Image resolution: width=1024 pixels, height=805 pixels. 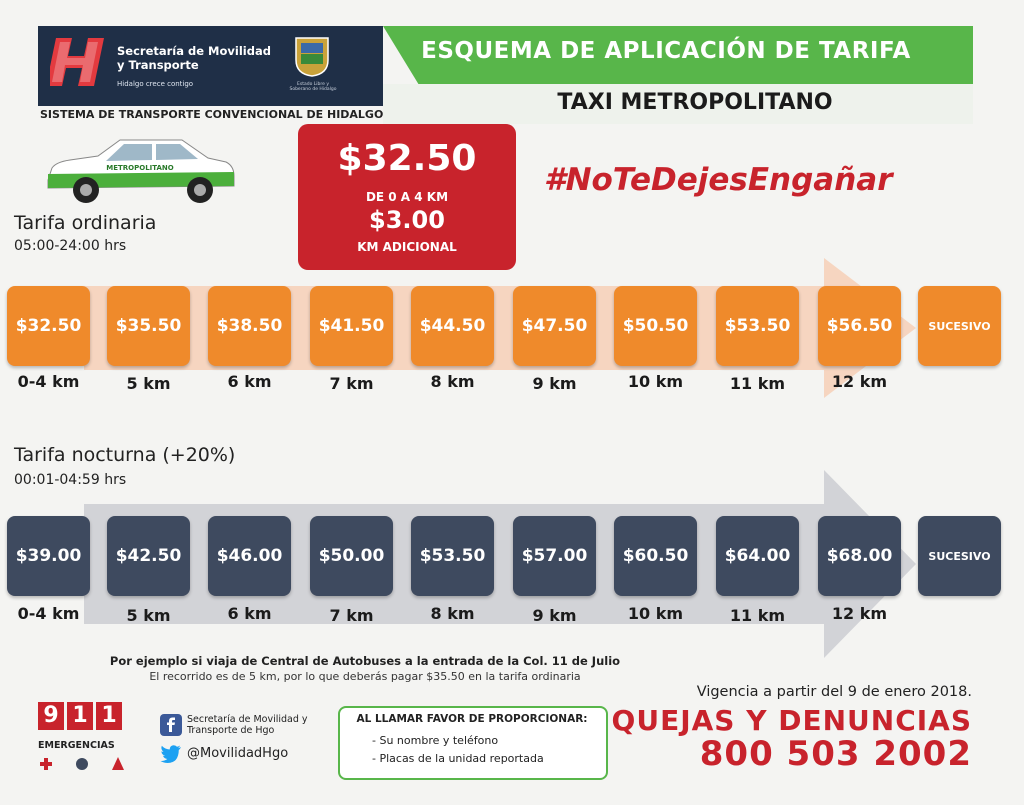 I want to click on title-band, so click(x=678, y=55).